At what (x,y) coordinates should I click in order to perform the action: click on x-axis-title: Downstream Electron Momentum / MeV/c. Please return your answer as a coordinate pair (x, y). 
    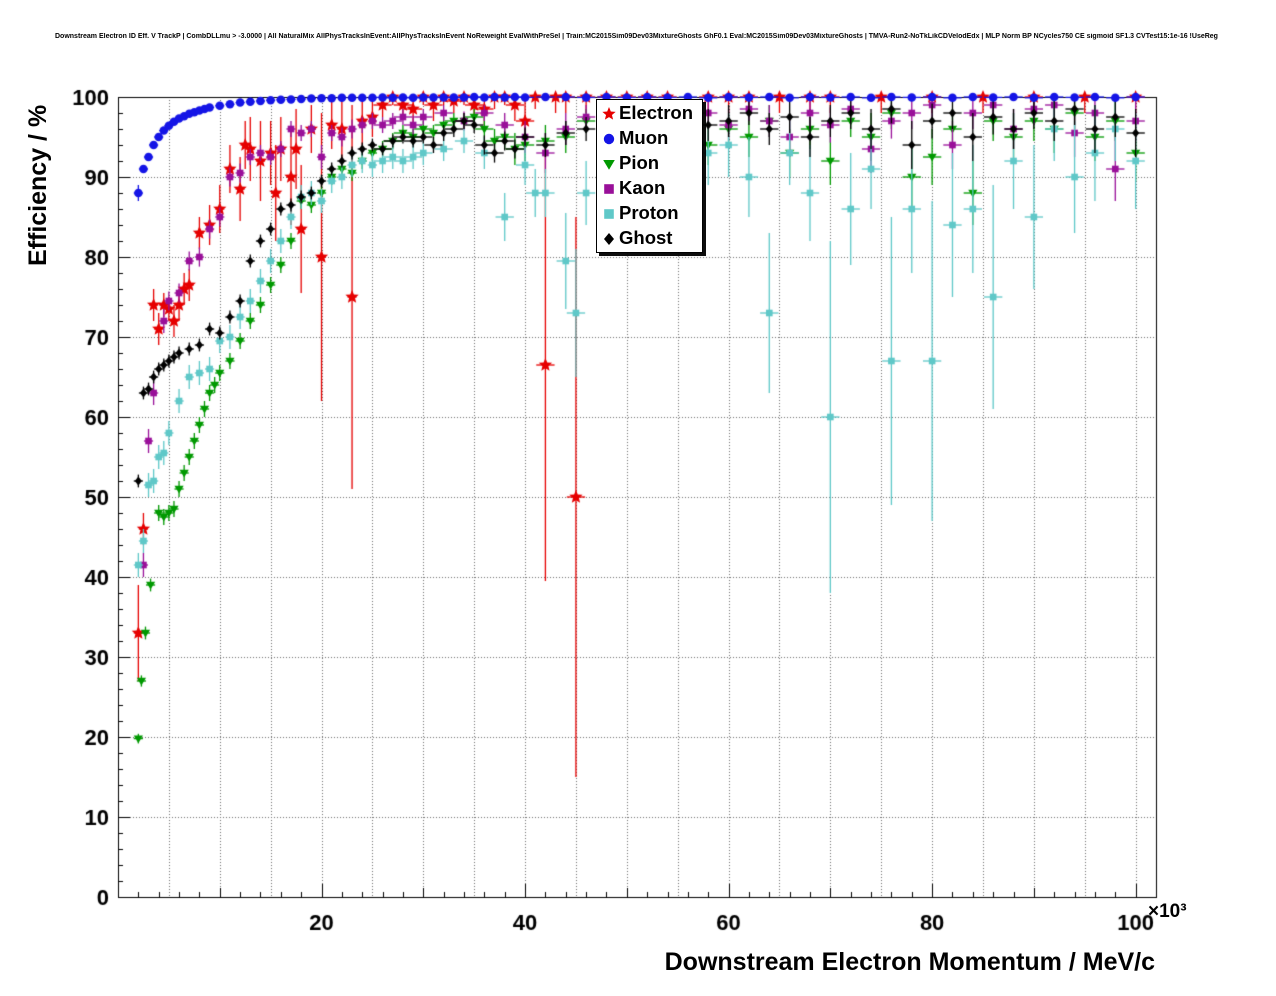
    Looking at the image, I should click on (909, 962).